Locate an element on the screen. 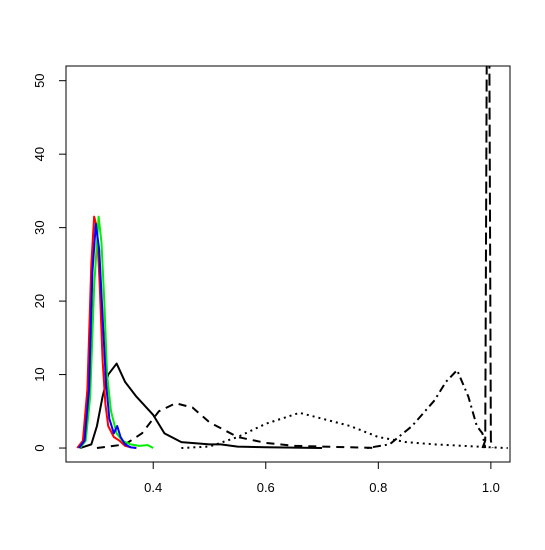 The width and height of the screenshot is (545, 550). y-tick-label: 20 is located at coordinates (39, 301).